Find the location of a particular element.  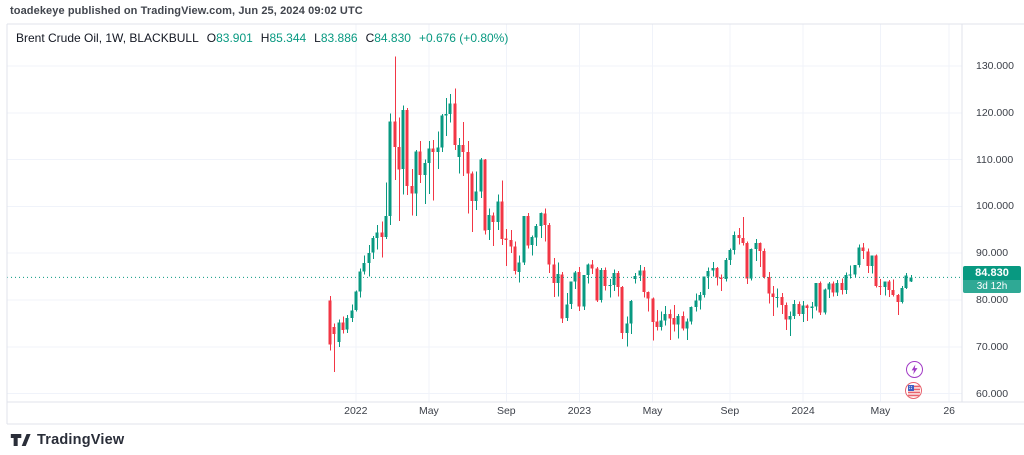

time-tick-label: Sep is located at coordinates (730, 411).